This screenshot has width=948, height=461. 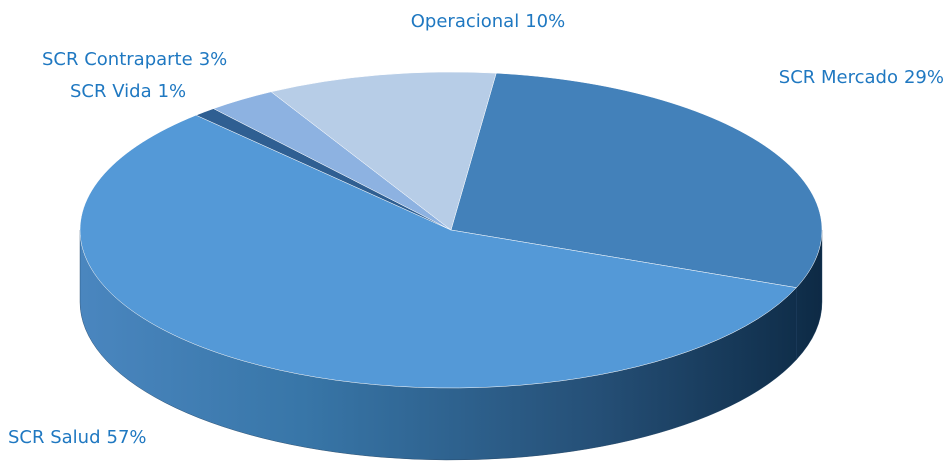 I want to click on slice-name: SCR Salud, so click(x=54, y=437).